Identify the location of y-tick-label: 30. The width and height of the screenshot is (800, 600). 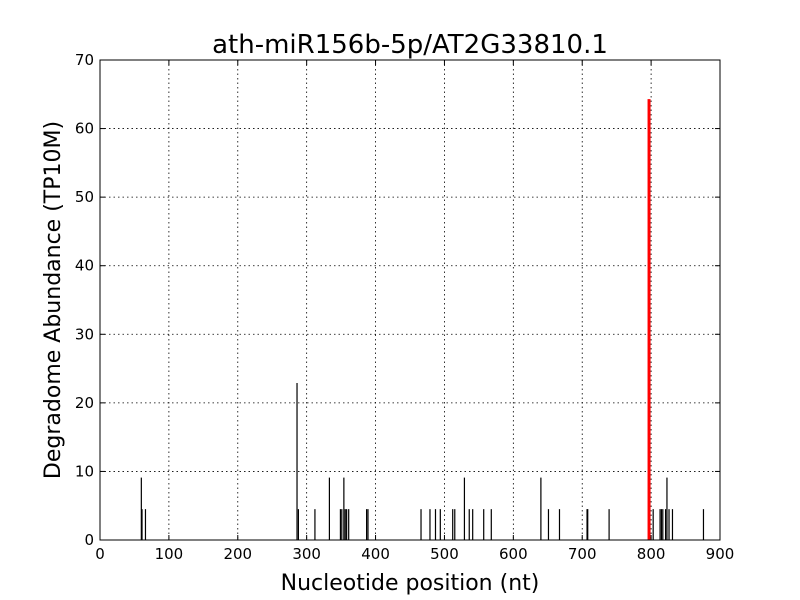
(84, 334).